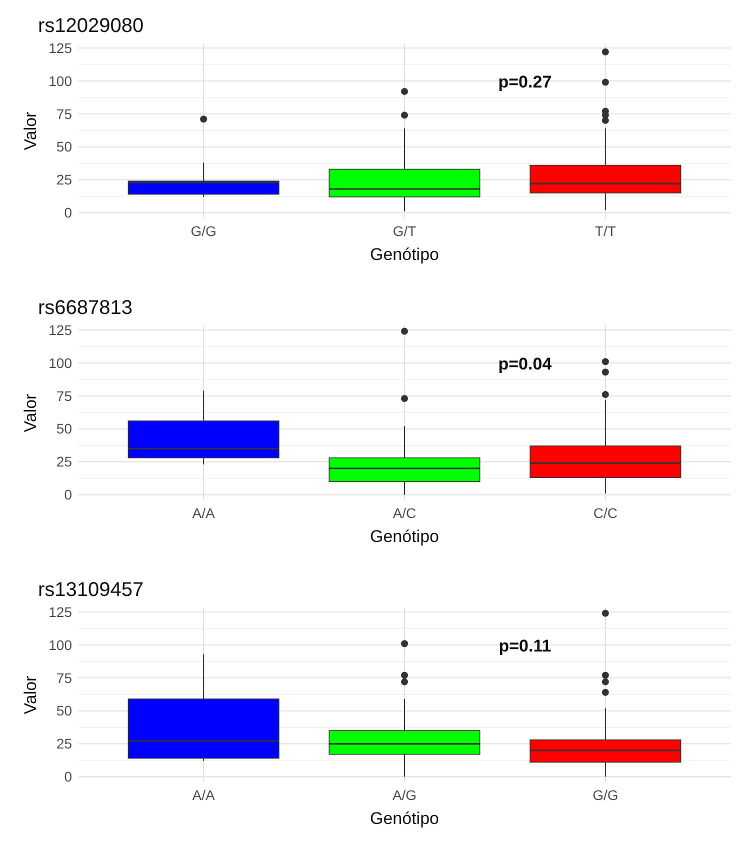  What do you see at coordinates (91, 590) in the screenshot?
I see `chart-title: rs13109457` at bounding box center [91, 590].